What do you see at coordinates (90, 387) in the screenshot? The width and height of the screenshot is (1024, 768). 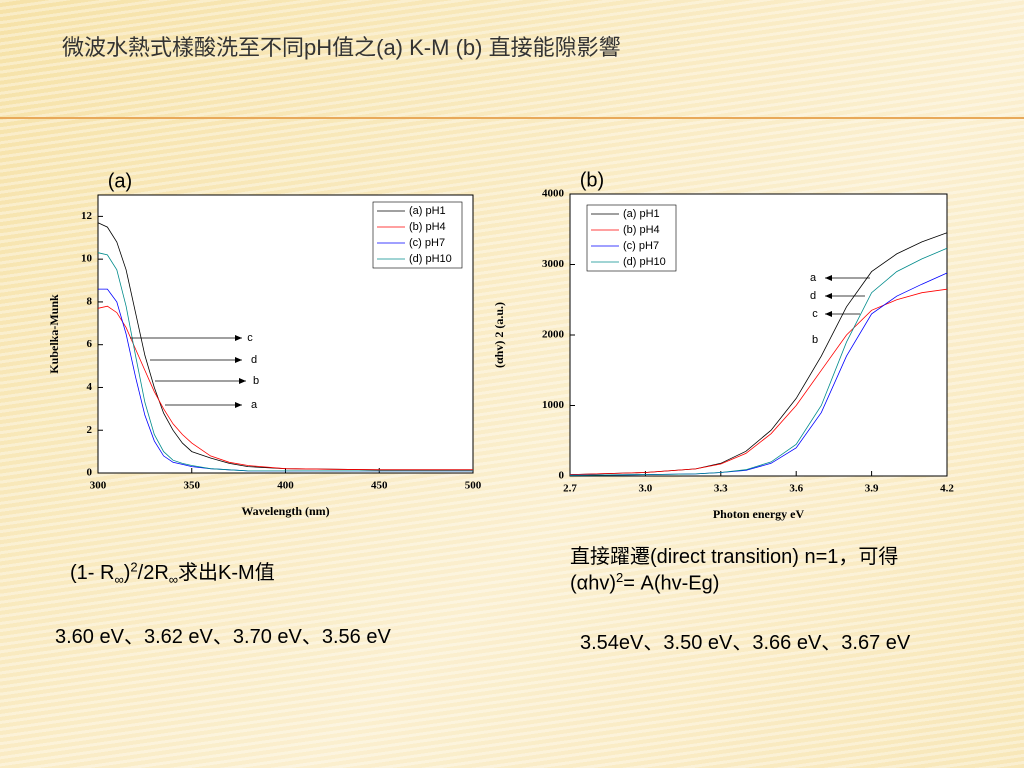 I see `y-tick-label: 4` at bounding box center [90, 387].